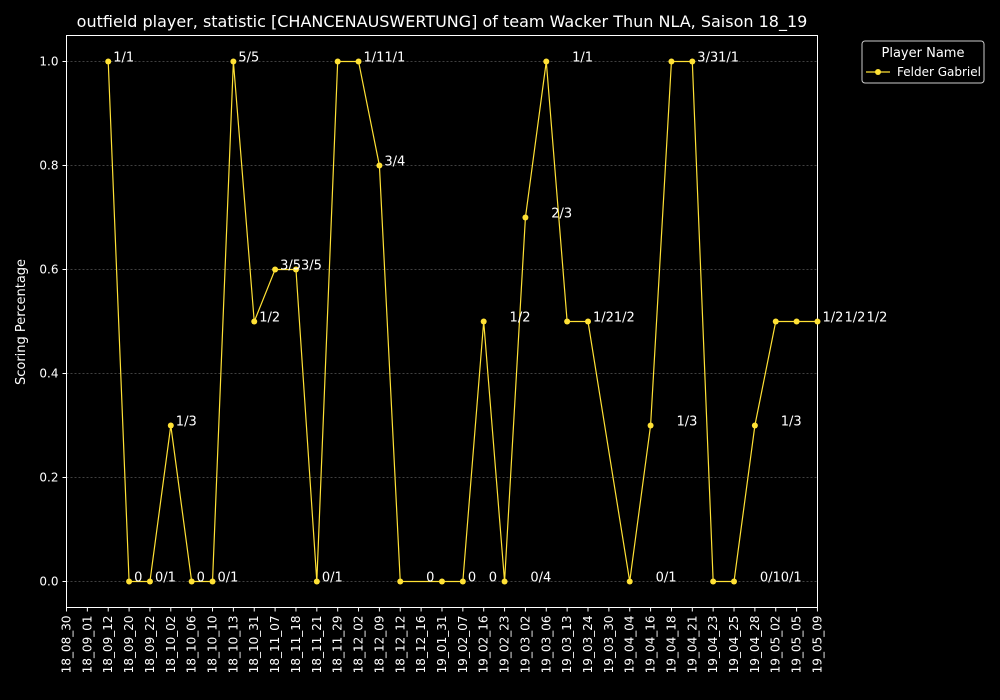  What do you see at coordinates (48, 166) in the screenshot?
I see `y-tick-label-4: 0.8` at bounding box center [48, 166].